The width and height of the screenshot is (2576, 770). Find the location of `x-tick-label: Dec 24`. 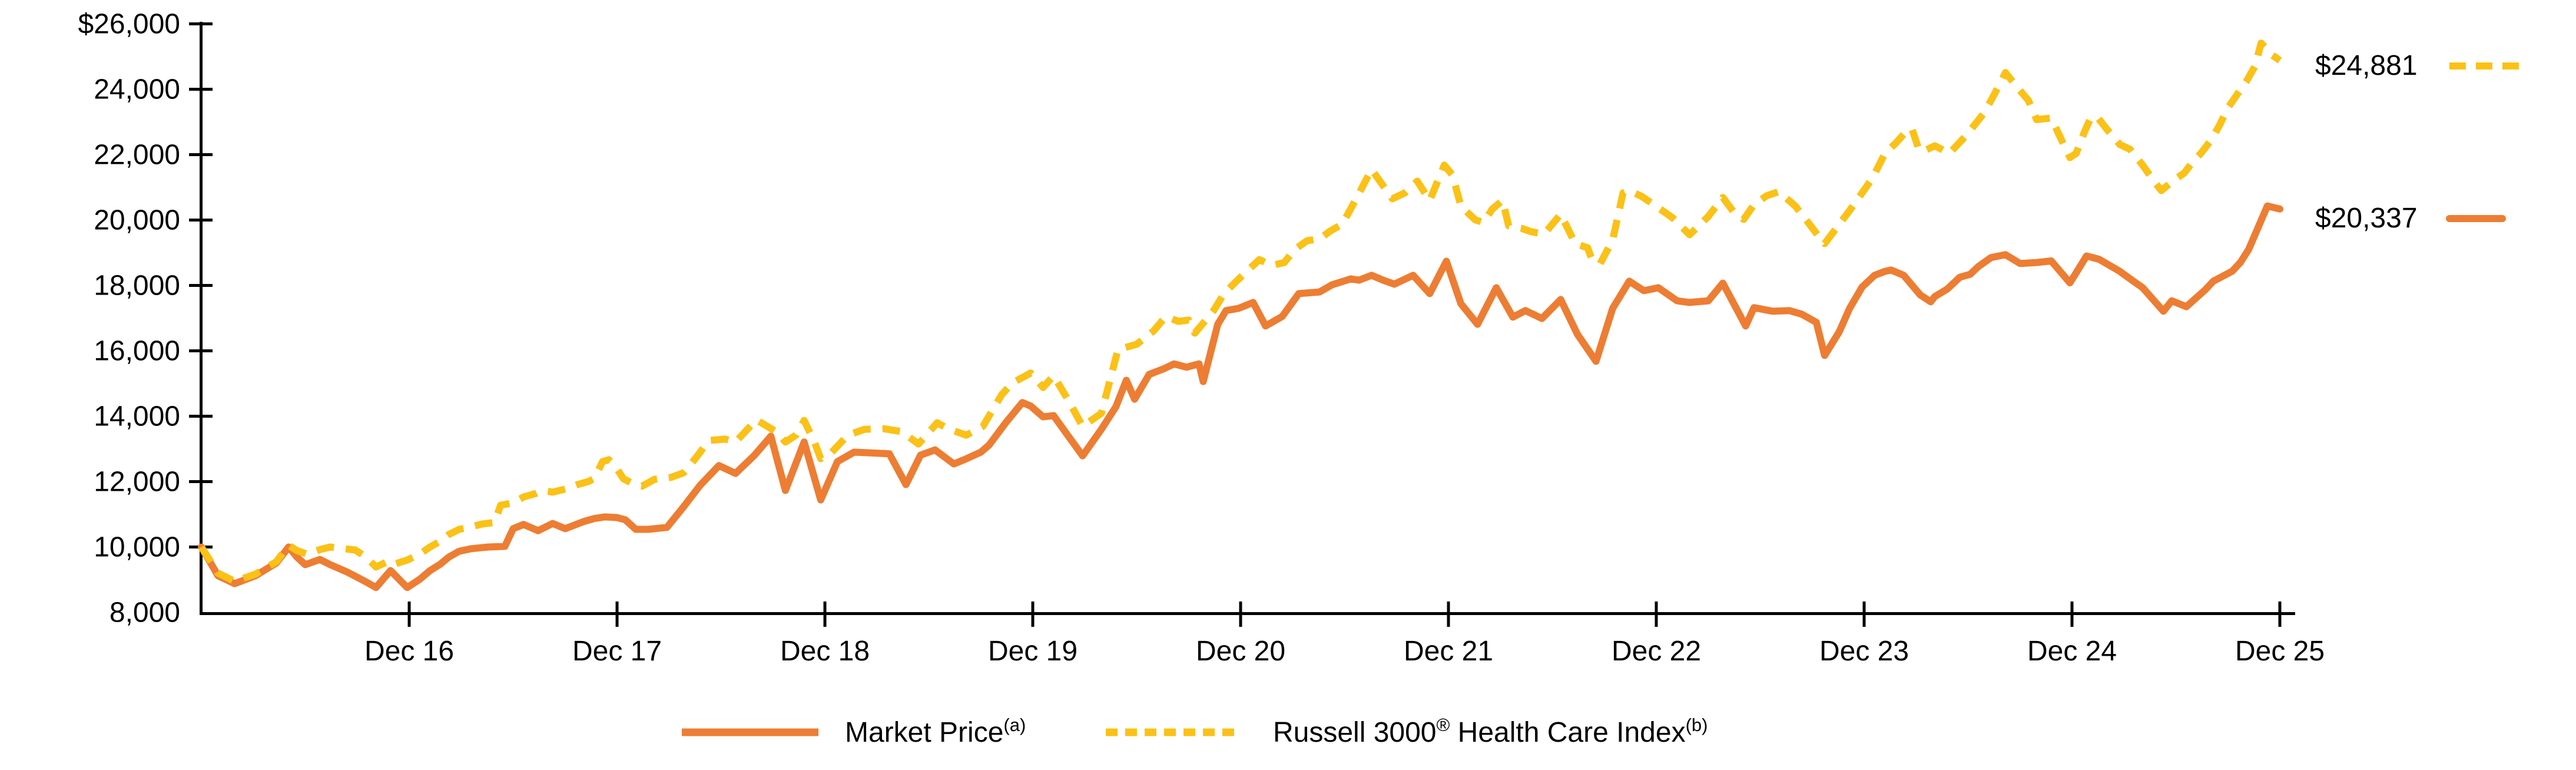

x-tick-label: Dec 24 is located at coordinates (2072, 651).